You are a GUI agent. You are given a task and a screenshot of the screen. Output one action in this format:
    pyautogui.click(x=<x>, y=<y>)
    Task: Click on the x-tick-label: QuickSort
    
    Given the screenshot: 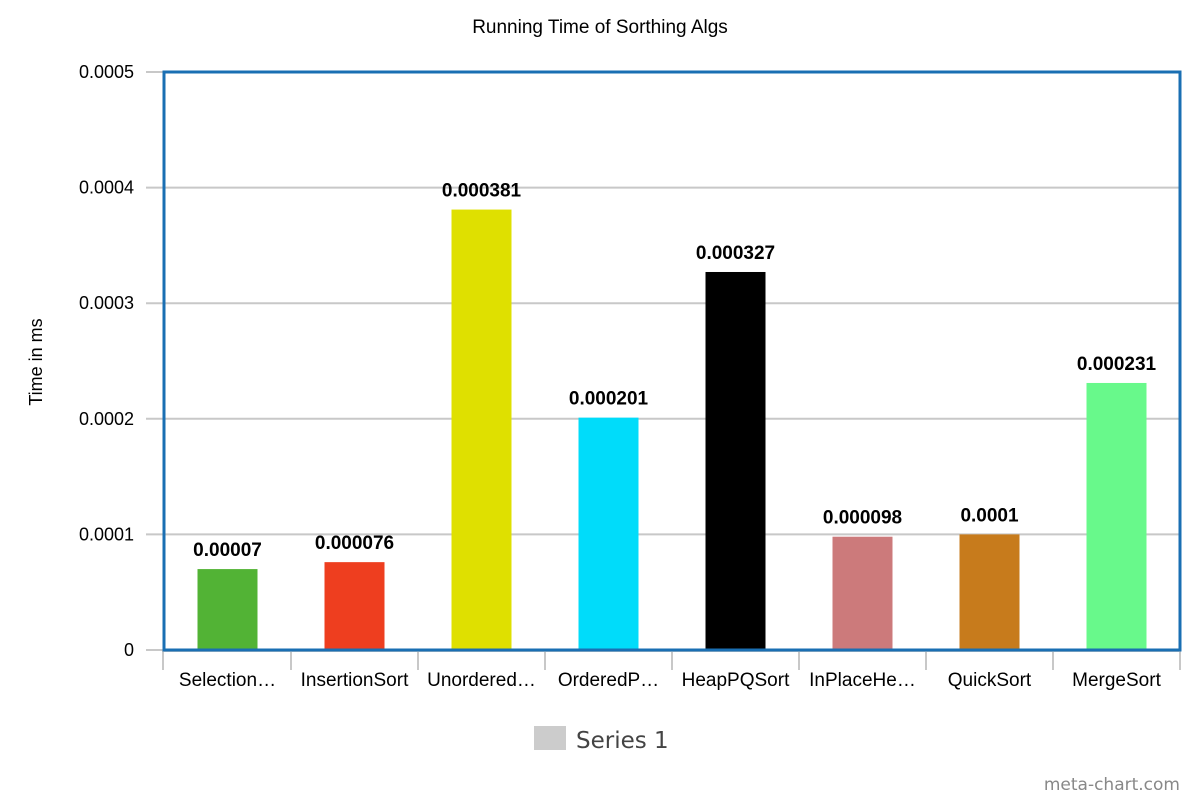 What is the action you would take?
    pyautogui.click(x=990, y=680)
    